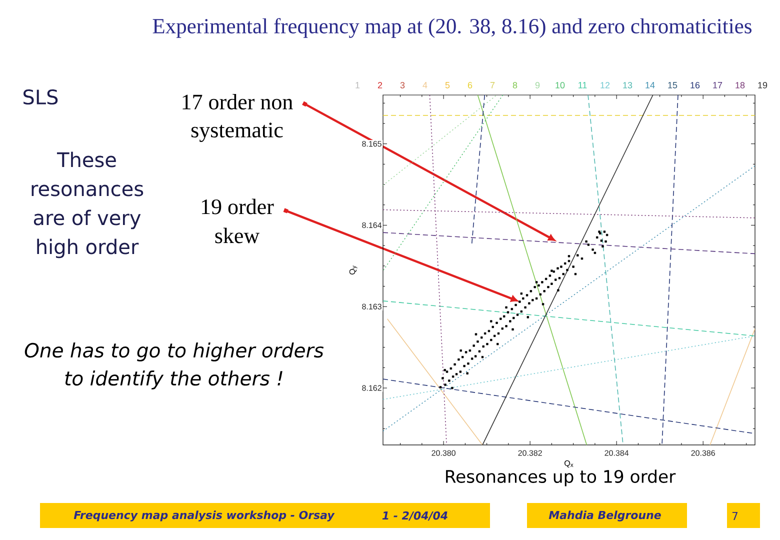  What do you see at coordinates (604, 516) in the screenshot?
I see `text: Mahdia Belgroune` at bounding box center [604, 516].